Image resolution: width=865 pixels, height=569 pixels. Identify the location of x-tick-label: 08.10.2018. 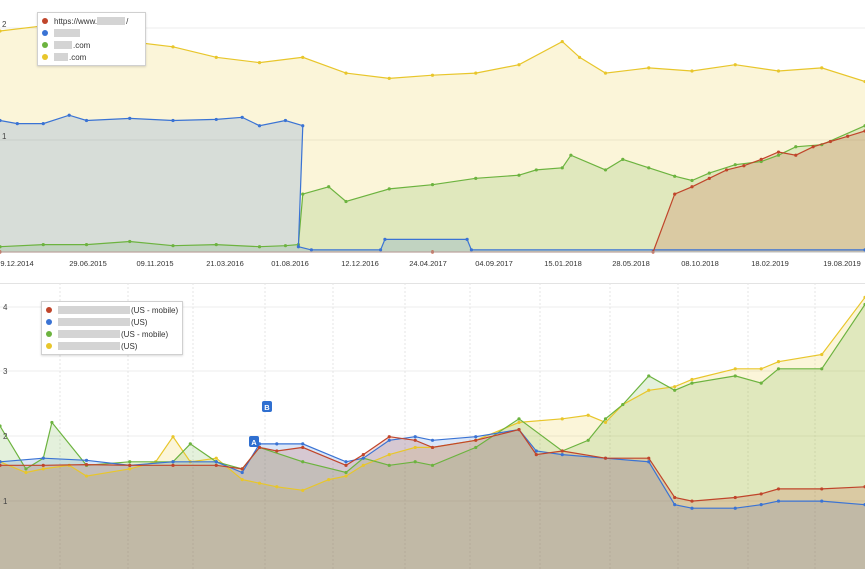
(700, 263).